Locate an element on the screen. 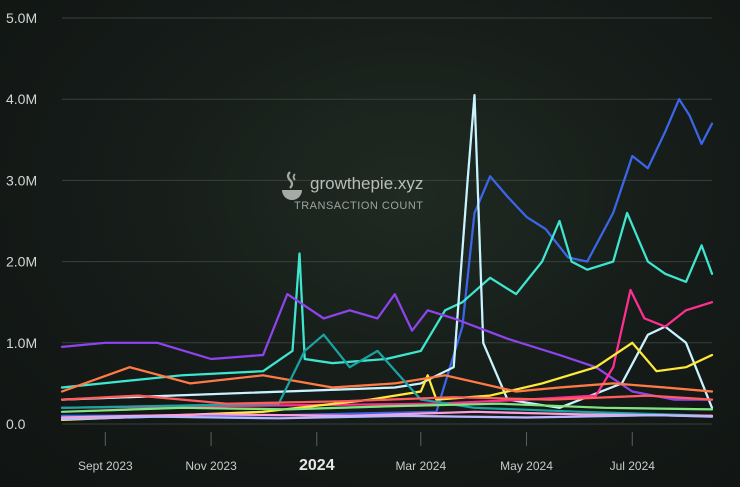 The image size is (740, 487). pie-logo-icon is located at coordinates (292, 185).